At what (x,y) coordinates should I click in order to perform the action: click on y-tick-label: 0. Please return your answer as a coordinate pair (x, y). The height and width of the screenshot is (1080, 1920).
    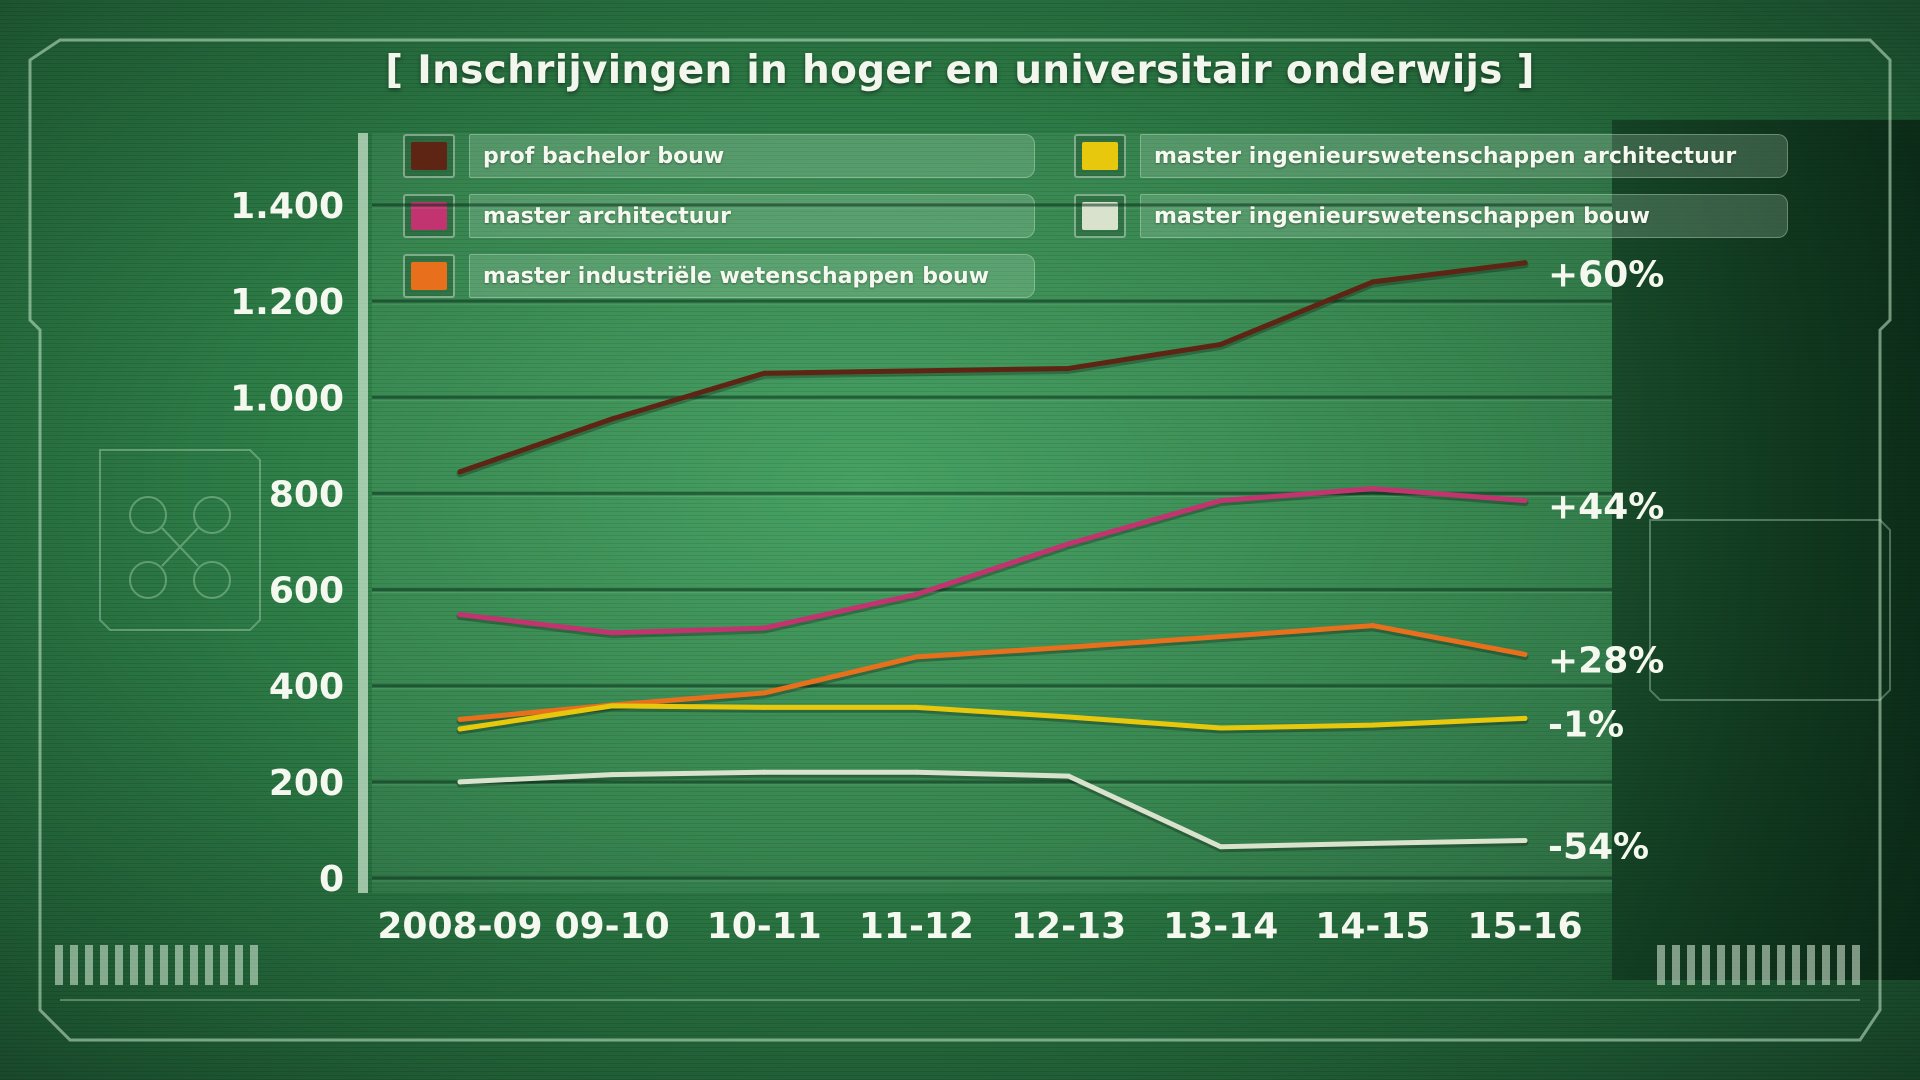
    Looking at the image, I should click on (331, 879).